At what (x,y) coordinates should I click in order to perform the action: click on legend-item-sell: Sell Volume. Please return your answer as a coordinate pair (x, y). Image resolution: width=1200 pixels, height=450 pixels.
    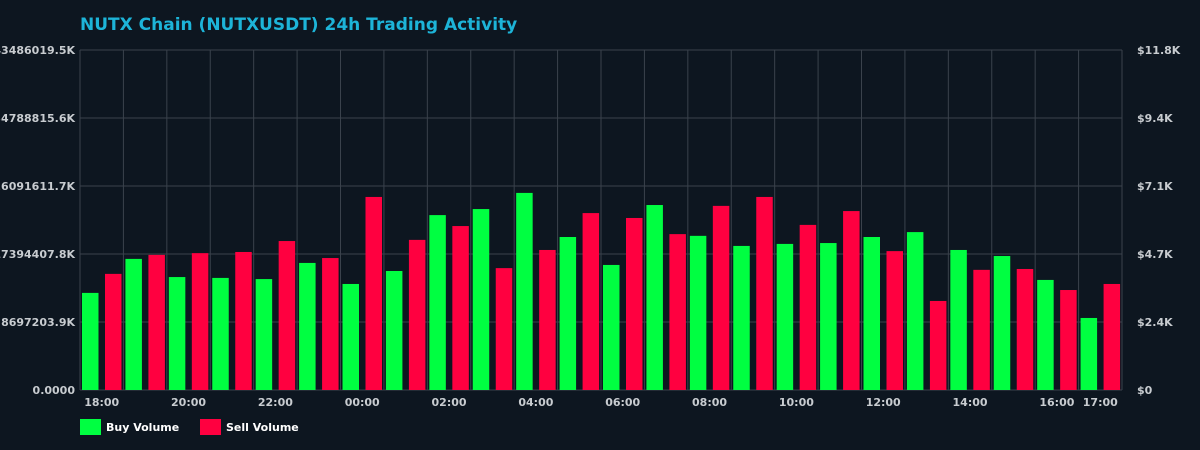
    Looking at the image, I should click on (249, 427).